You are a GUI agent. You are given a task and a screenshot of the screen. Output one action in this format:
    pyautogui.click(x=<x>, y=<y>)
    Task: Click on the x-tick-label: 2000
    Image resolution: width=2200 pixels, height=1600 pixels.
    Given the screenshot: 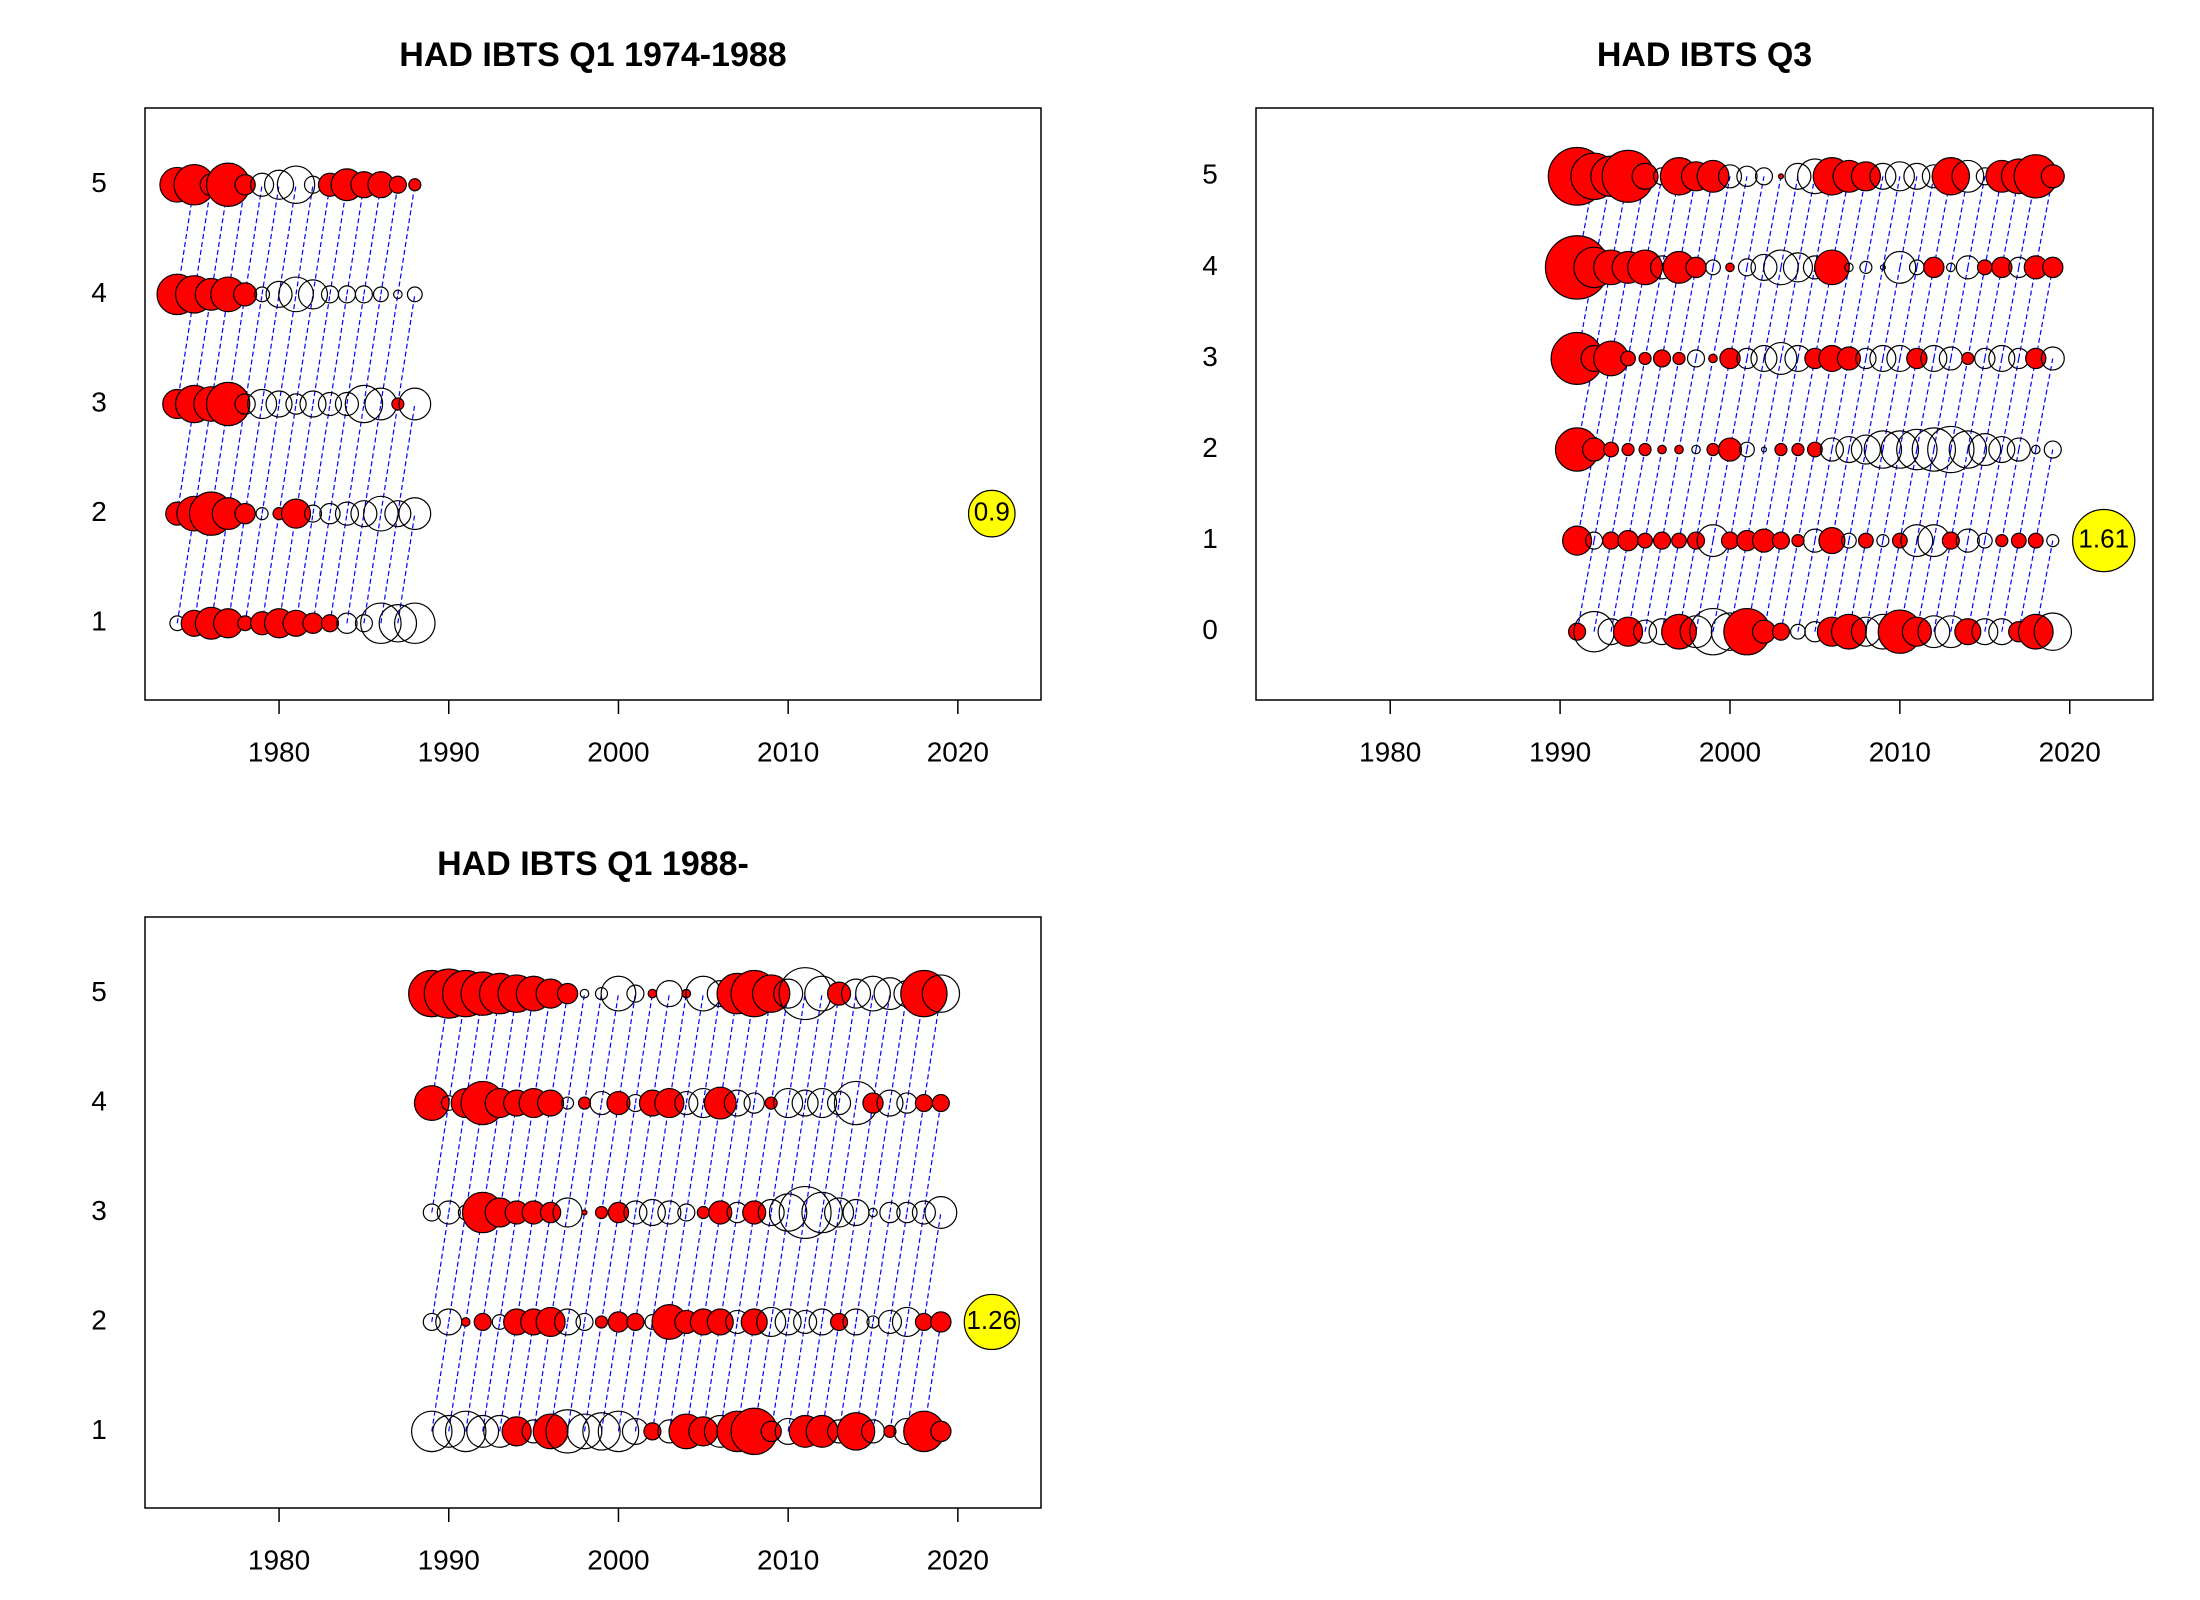 What is the action you would take?
    pyautogui.click(x=618, y=751)
    